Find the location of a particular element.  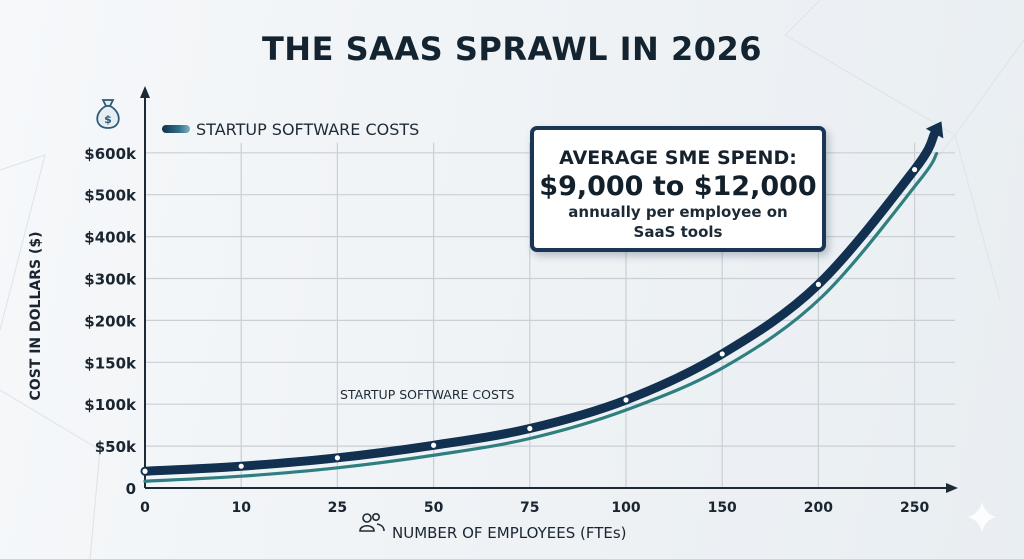

y-tick-label: $50k is located at coordinates (116, 447).